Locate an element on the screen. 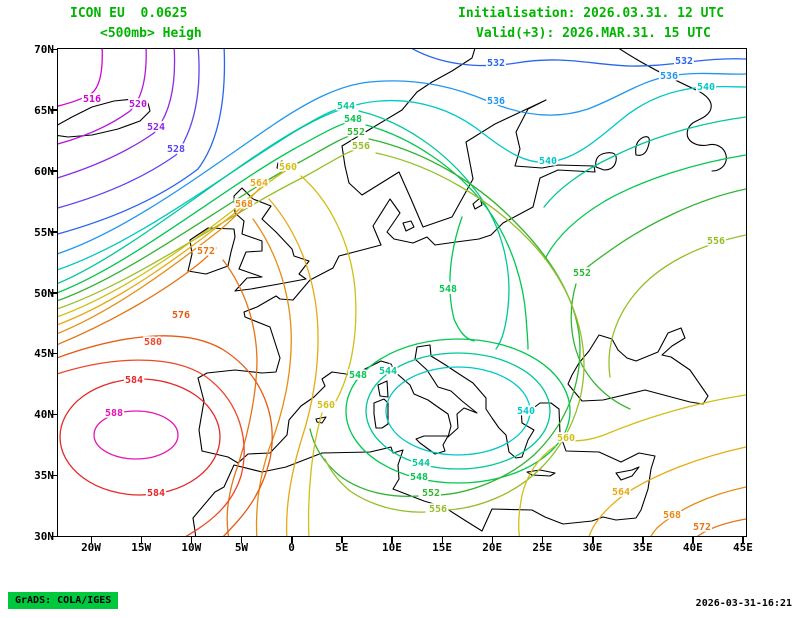  contour-ring-544-italy is located at coordinates (458, 411).